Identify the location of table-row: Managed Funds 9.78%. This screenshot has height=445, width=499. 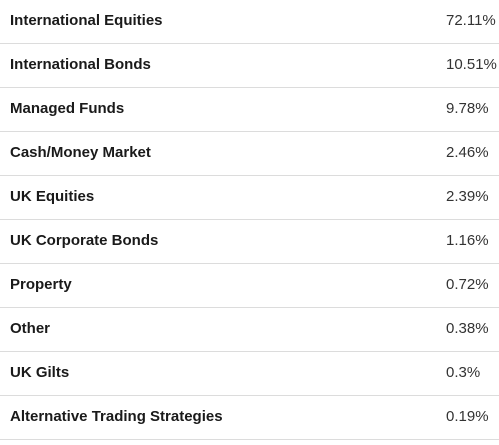
(249, 109).